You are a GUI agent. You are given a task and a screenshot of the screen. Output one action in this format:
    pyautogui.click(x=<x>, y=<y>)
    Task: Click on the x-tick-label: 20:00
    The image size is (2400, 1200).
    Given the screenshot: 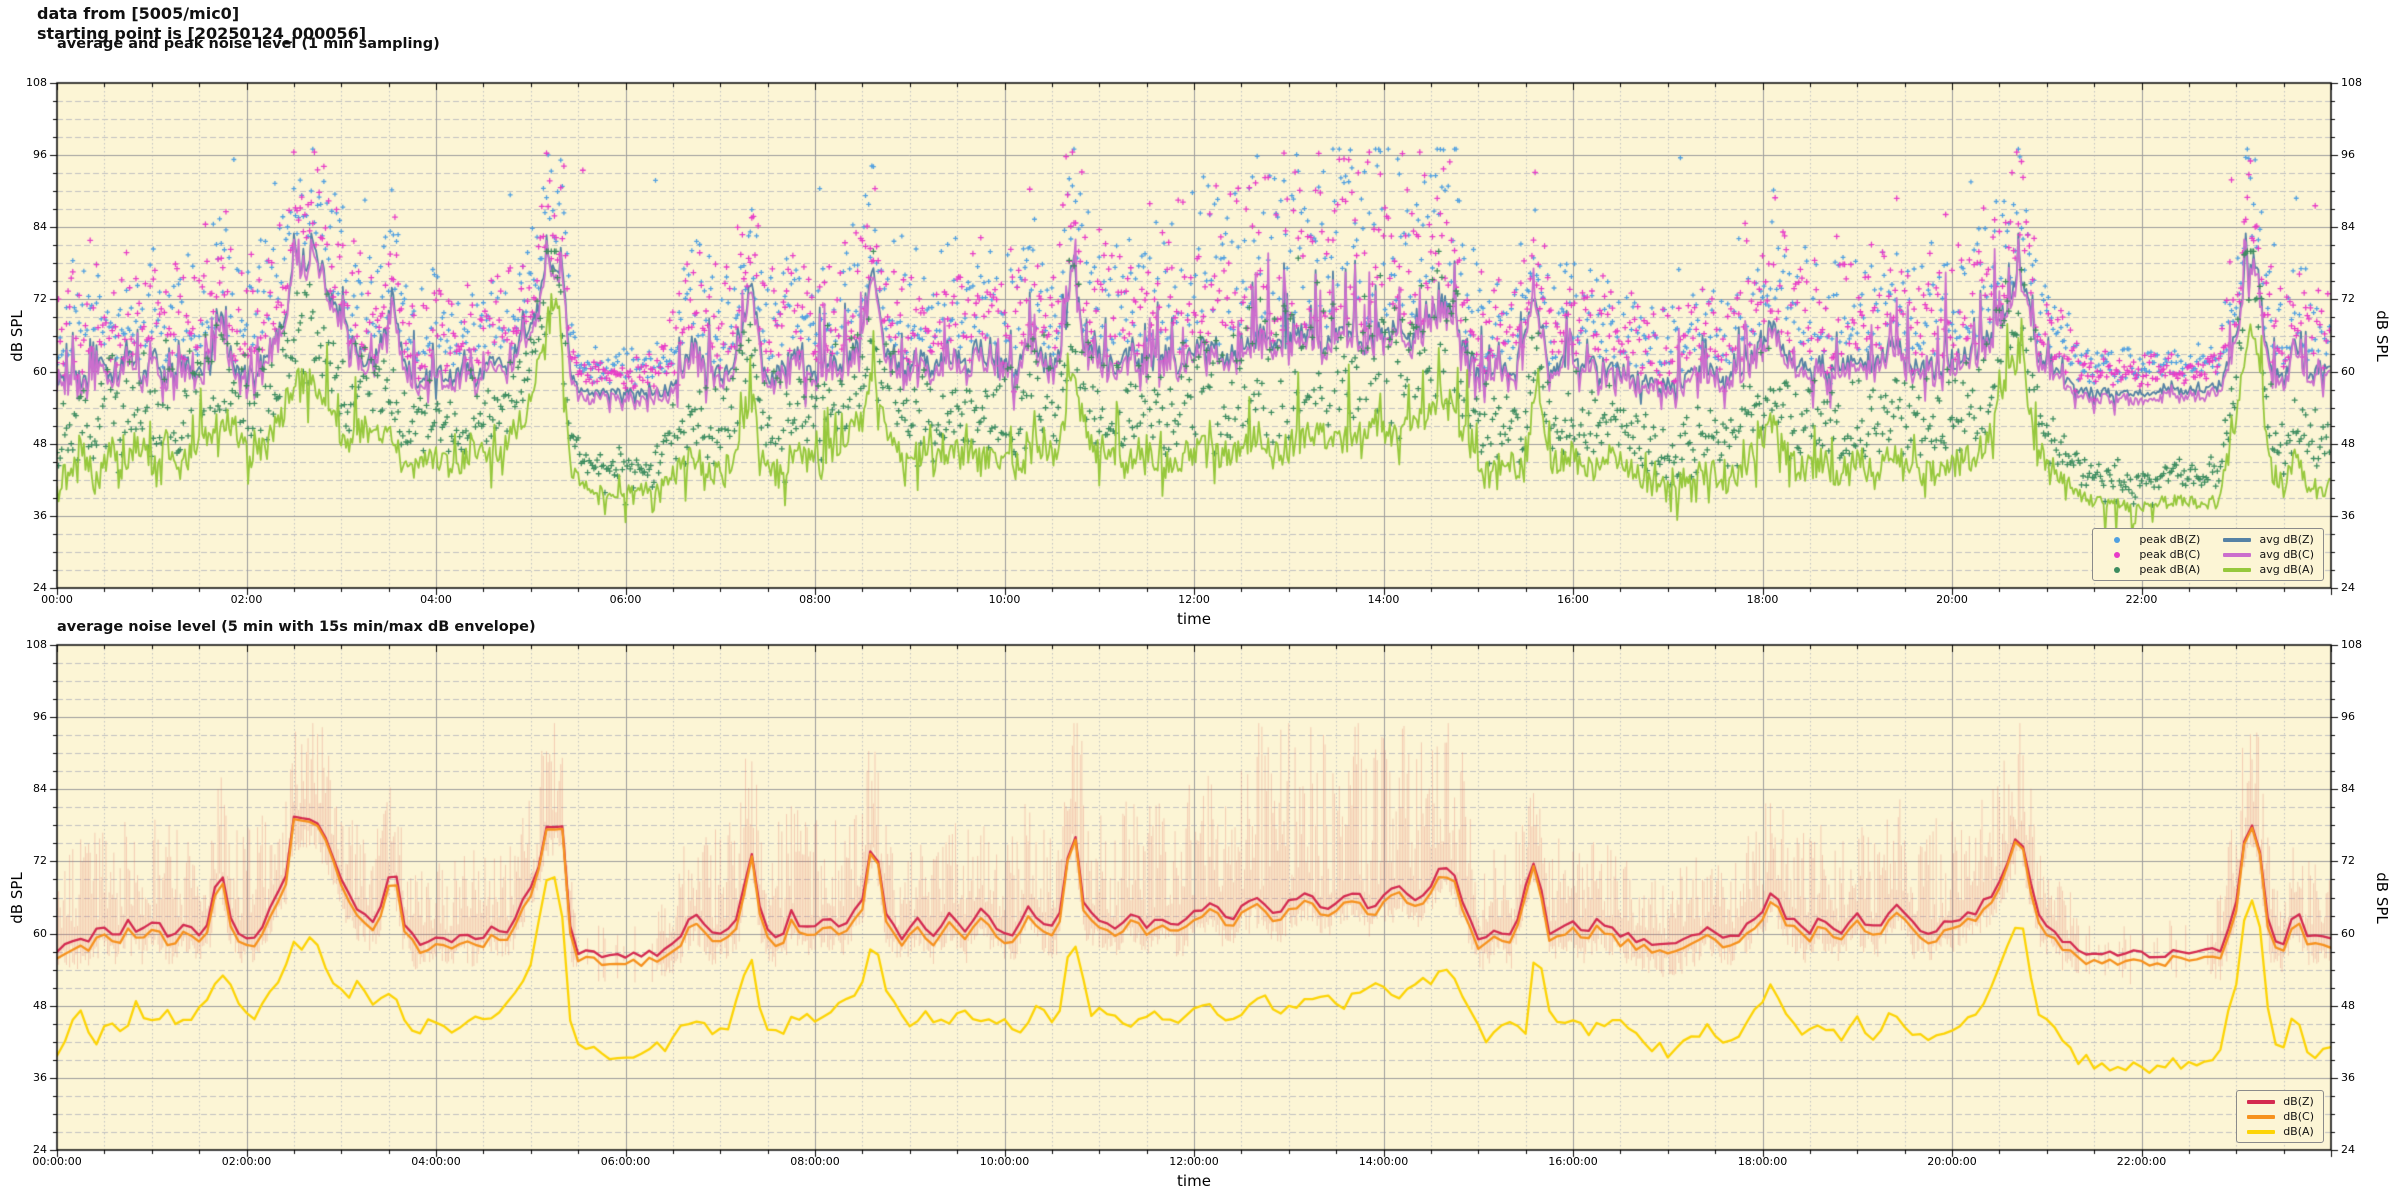 What is the action you would take?
    pyautogui.click(x=1952, y=599)
    